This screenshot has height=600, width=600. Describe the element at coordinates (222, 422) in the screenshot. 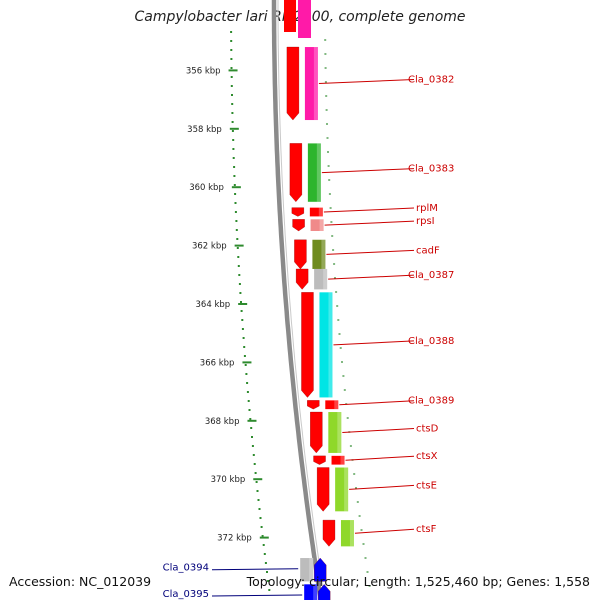

I see `tick-label: 368 kbp` at that location.